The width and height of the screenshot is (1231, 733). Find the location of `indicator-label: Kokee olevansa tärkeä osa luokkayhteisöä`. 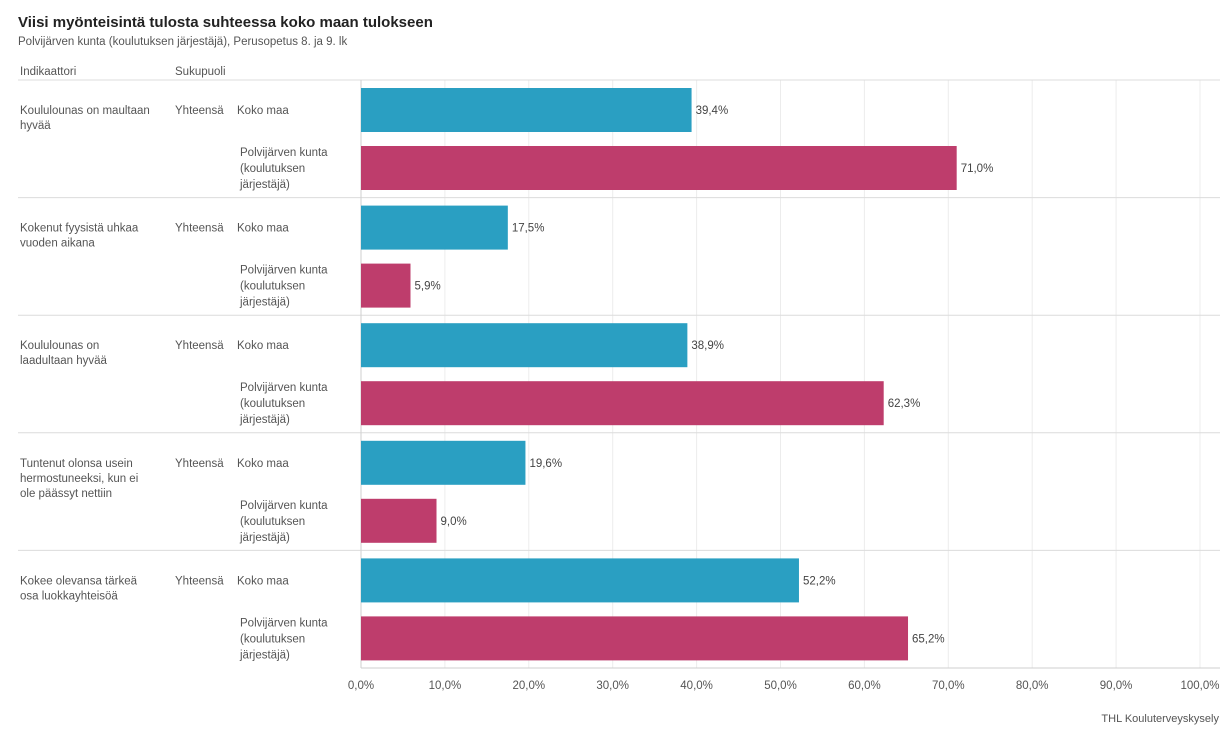

indicator-label: Kokee olevansa tärkeä osa luokkayhteisöä is located at coordinates (79, 588).